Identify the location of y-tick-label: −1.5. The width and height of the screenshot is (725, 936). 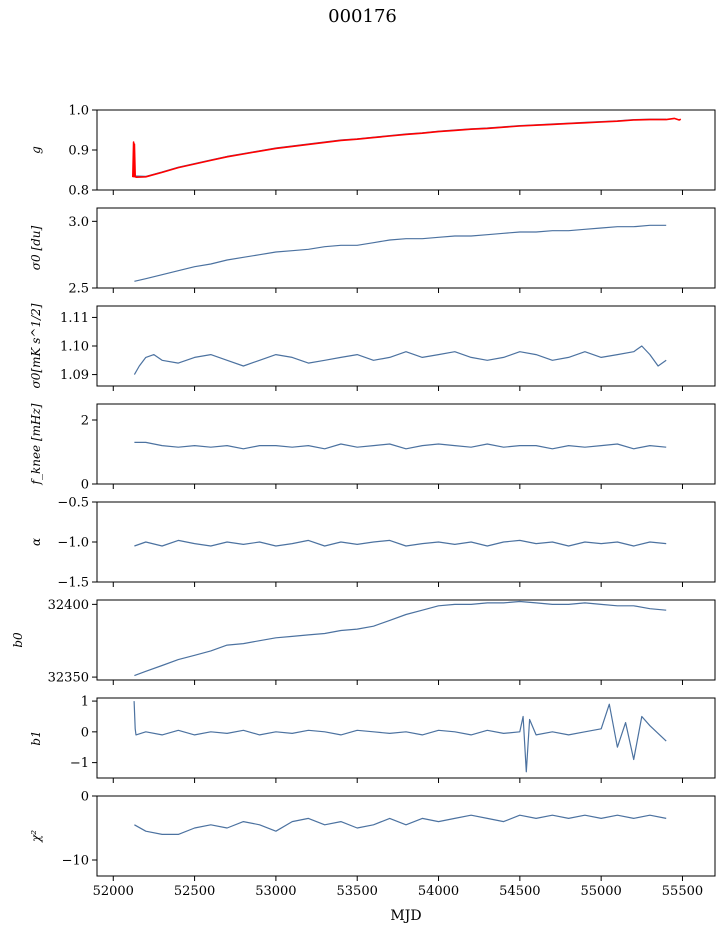
(73, 583).